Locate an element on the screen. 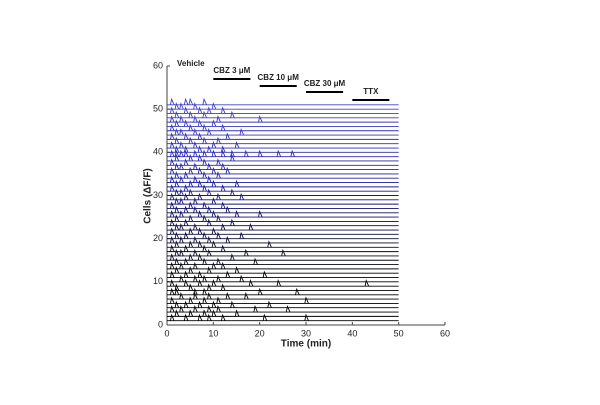  y-tick-label: 50 is located at coordinates (158, 109).